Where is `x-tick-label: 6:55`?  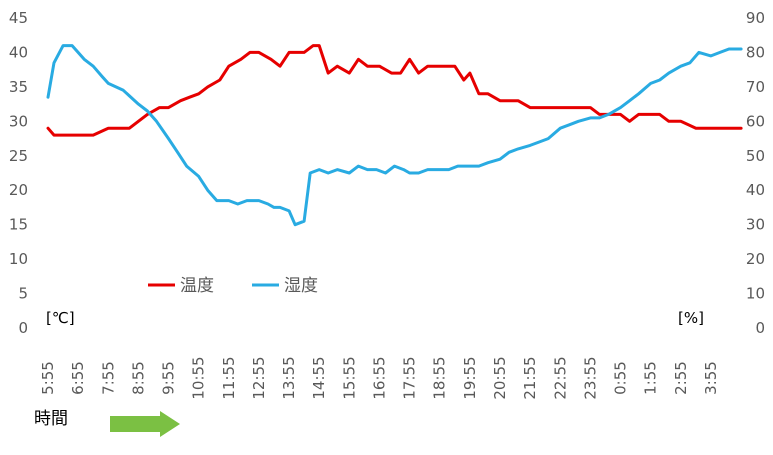
x-tick-label: 6:55 is located at coordinates (78, 378).